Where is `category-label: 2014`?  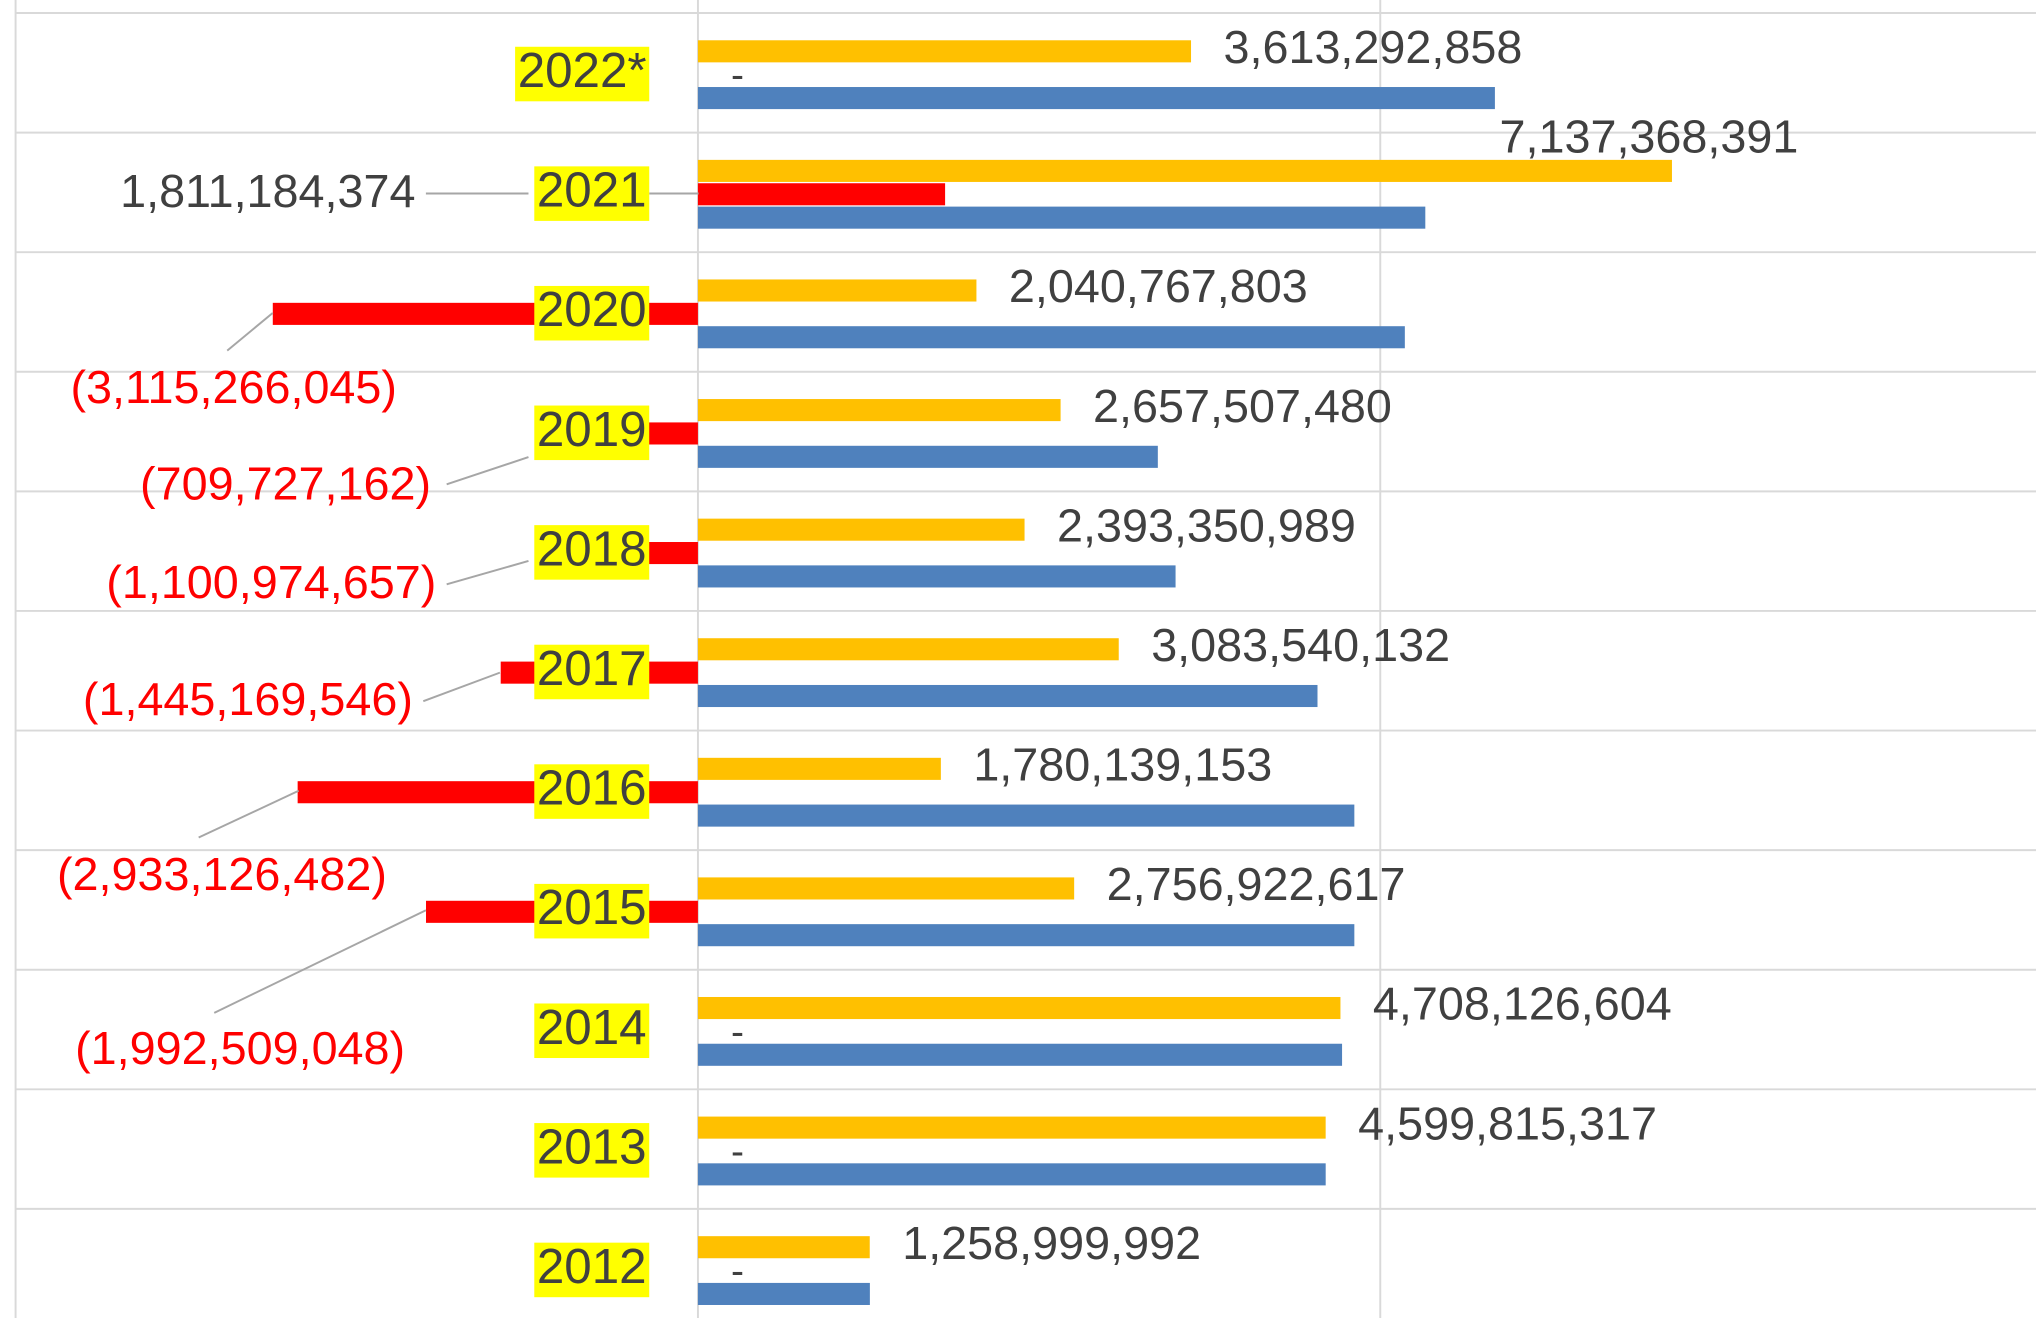 category-label: 2014 is located at coordinates (592, 1027).